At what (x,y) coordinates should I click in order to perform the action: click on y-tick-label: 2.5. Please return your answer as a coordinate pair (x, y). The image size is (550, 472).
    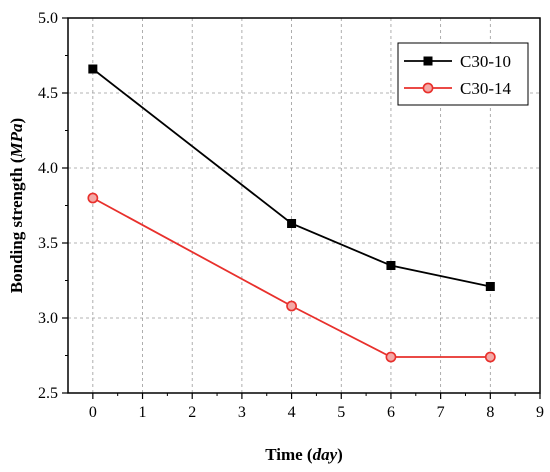
    Looking at the image, I should click on (48, 393).